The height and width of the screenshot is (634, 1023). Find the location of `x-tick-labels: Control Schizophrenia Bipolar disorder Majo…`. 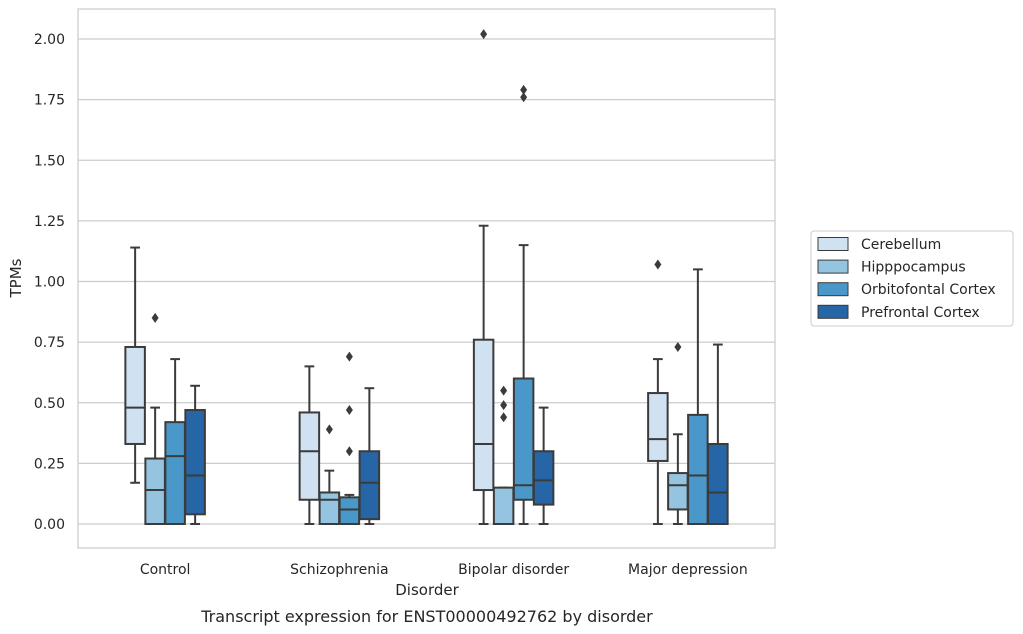

x-tick-labels: Control Schizophrenia Bipolar disorder Majo… is located at coordinates (444, 570).